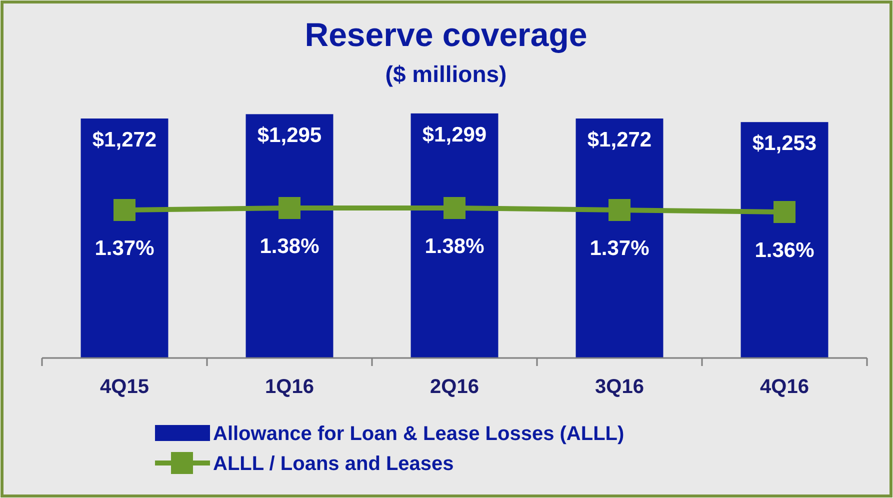 The height and width of the screenshot is (498, 893). What do you see at coordinates (784, 144) in the screenshot?
I see `data-label: $1,253` at bounding box center [784, 144].